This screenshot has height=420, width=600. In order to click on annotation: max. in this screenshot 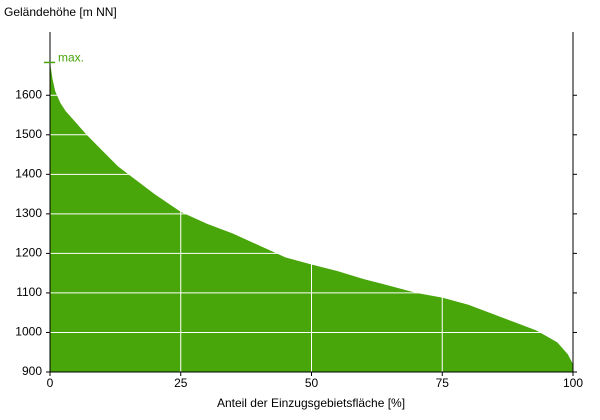, I will do `click(71, 58)`.